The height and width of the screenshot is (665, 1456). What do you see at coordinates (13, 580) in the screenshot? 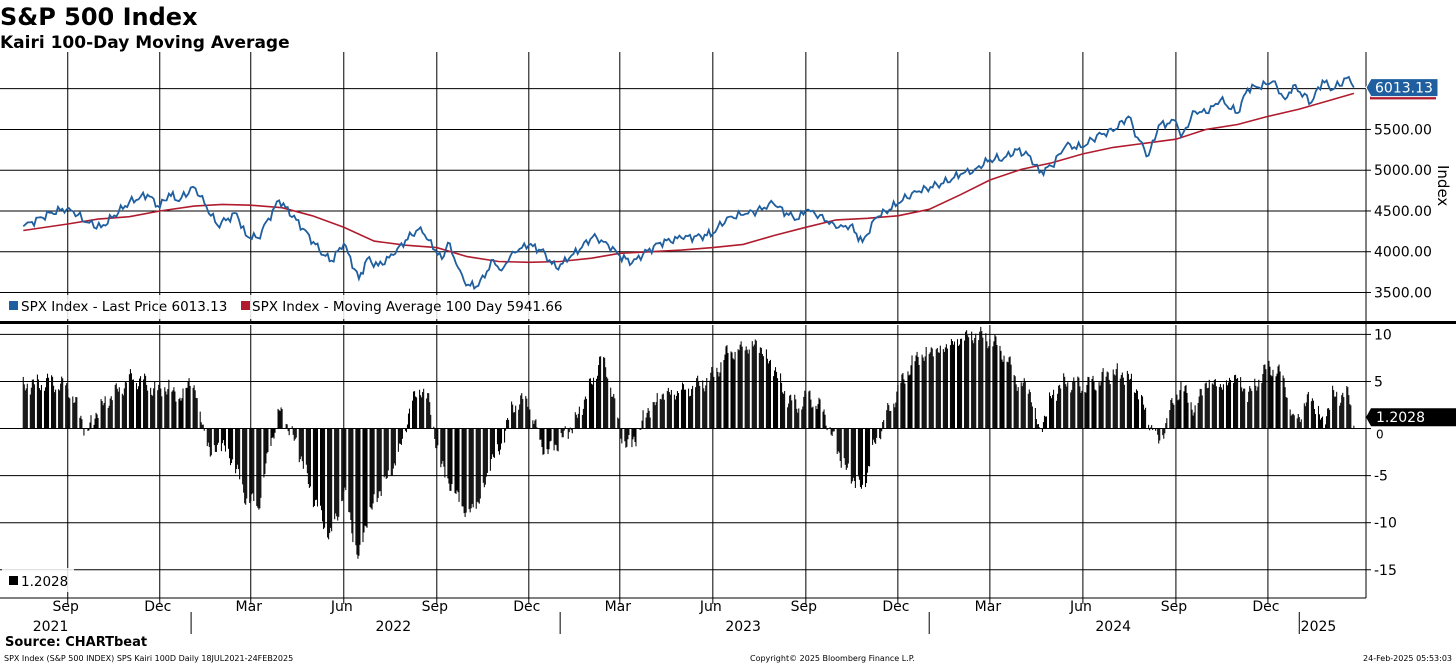
I see `legend-swatch-kairi` at bounding box center [13, 580].